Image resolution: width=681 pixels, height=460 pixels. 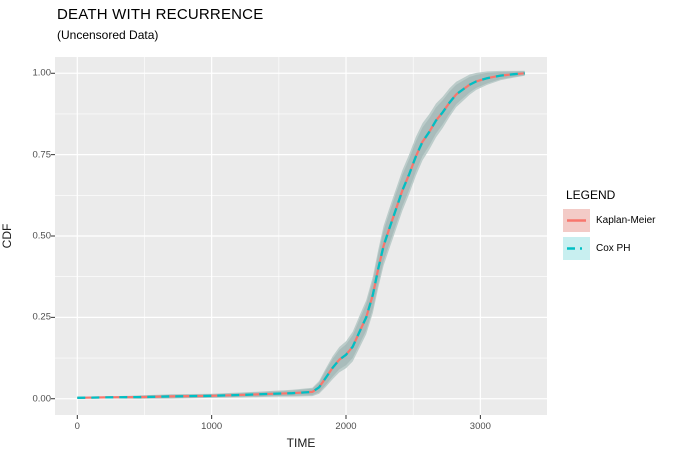 I want to click on legend-item-kaplan-meier: Kaplan-Meier, so click(x=620, y=220).